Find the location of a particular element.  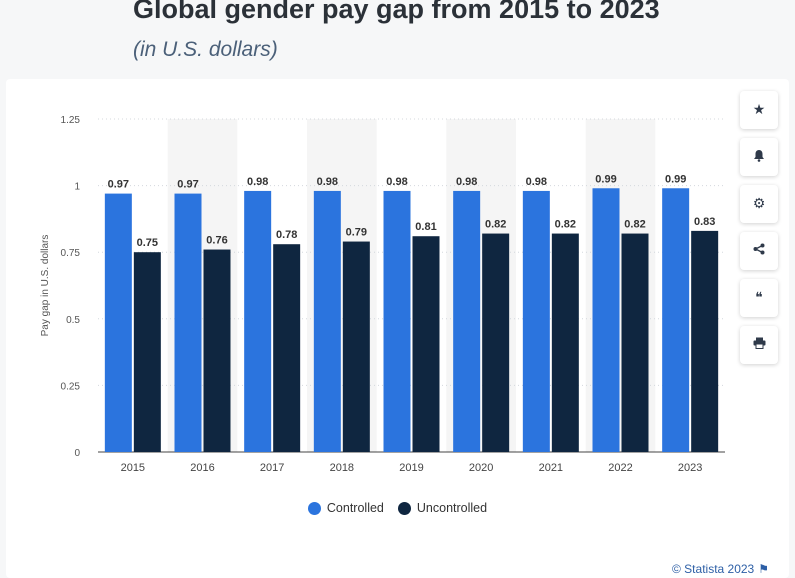

legend: Controlled Uncontrolled is located at coordinates (397, 508).